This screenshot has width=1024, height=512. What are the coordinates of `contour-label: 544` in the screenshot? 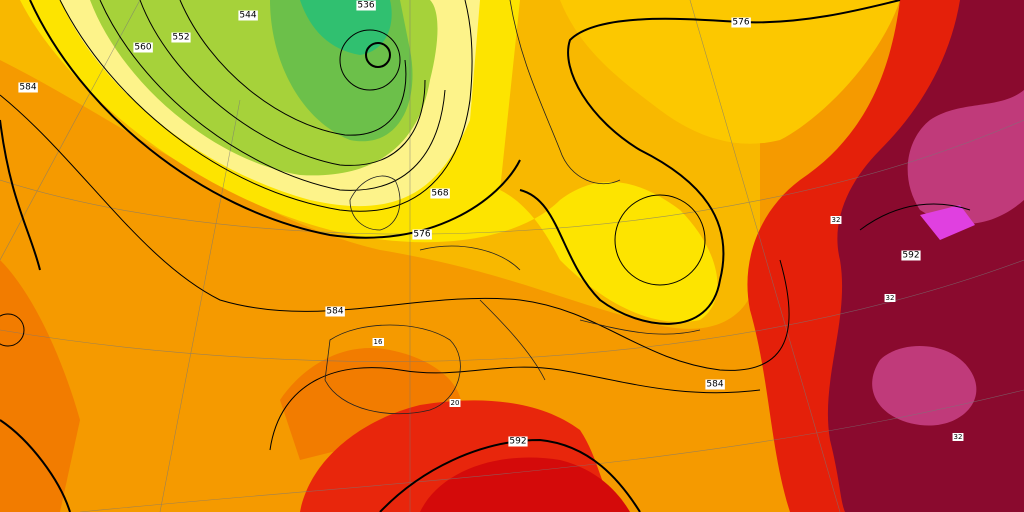 It's located at (247, 16).